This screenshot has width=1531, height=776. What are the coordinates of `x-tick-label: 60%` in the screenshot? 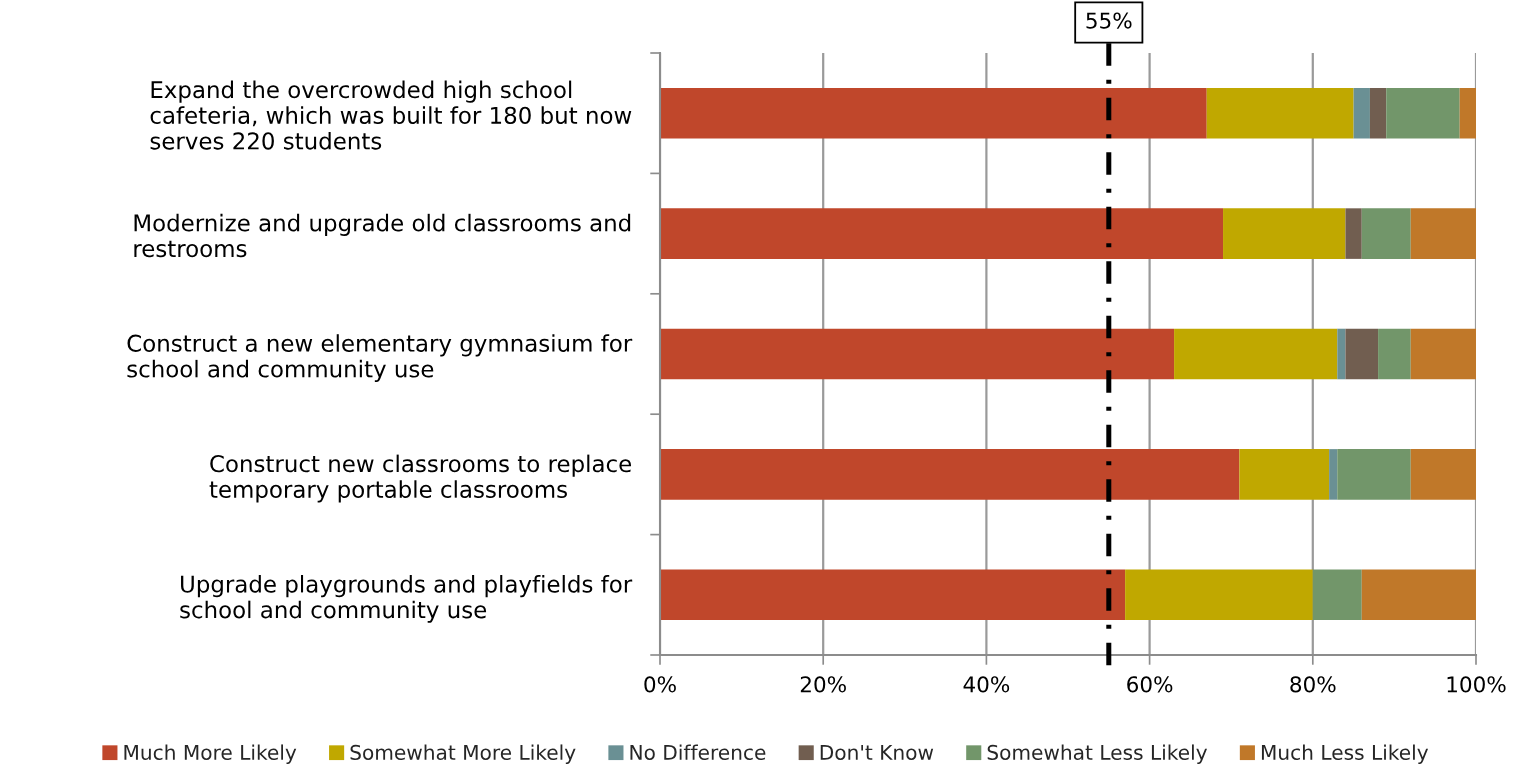 It's located at (1150, 684).